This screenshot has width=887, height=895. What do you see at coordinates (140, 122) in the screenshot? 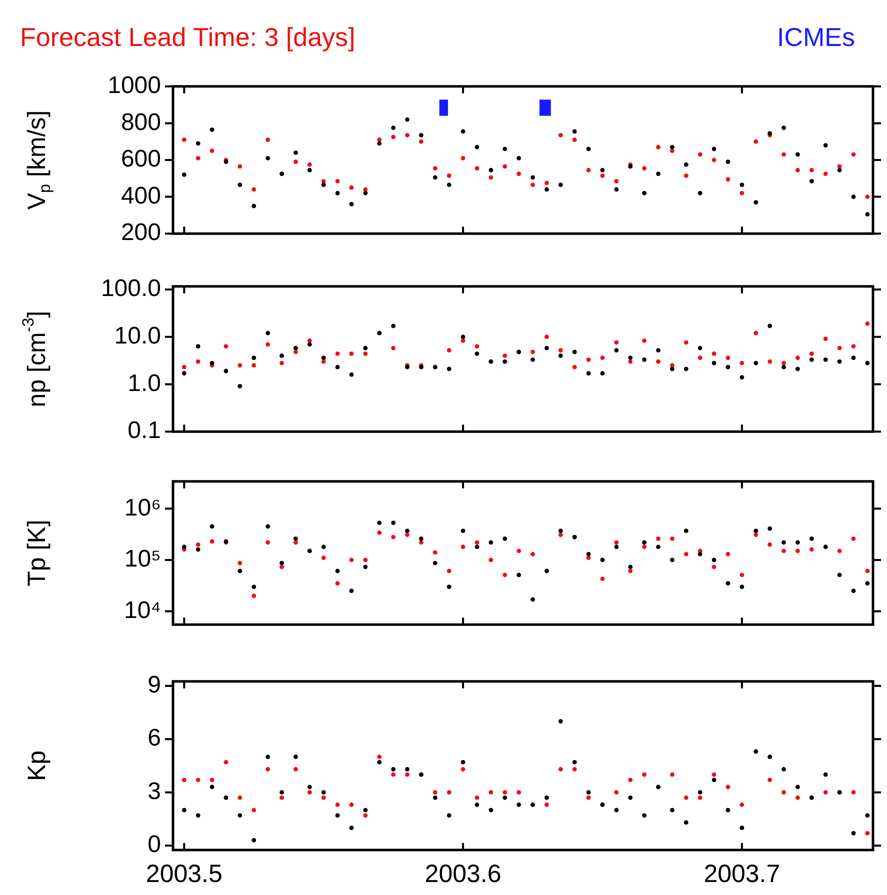
I see `y-tick-label: 800` at bounding box center [140, 122].